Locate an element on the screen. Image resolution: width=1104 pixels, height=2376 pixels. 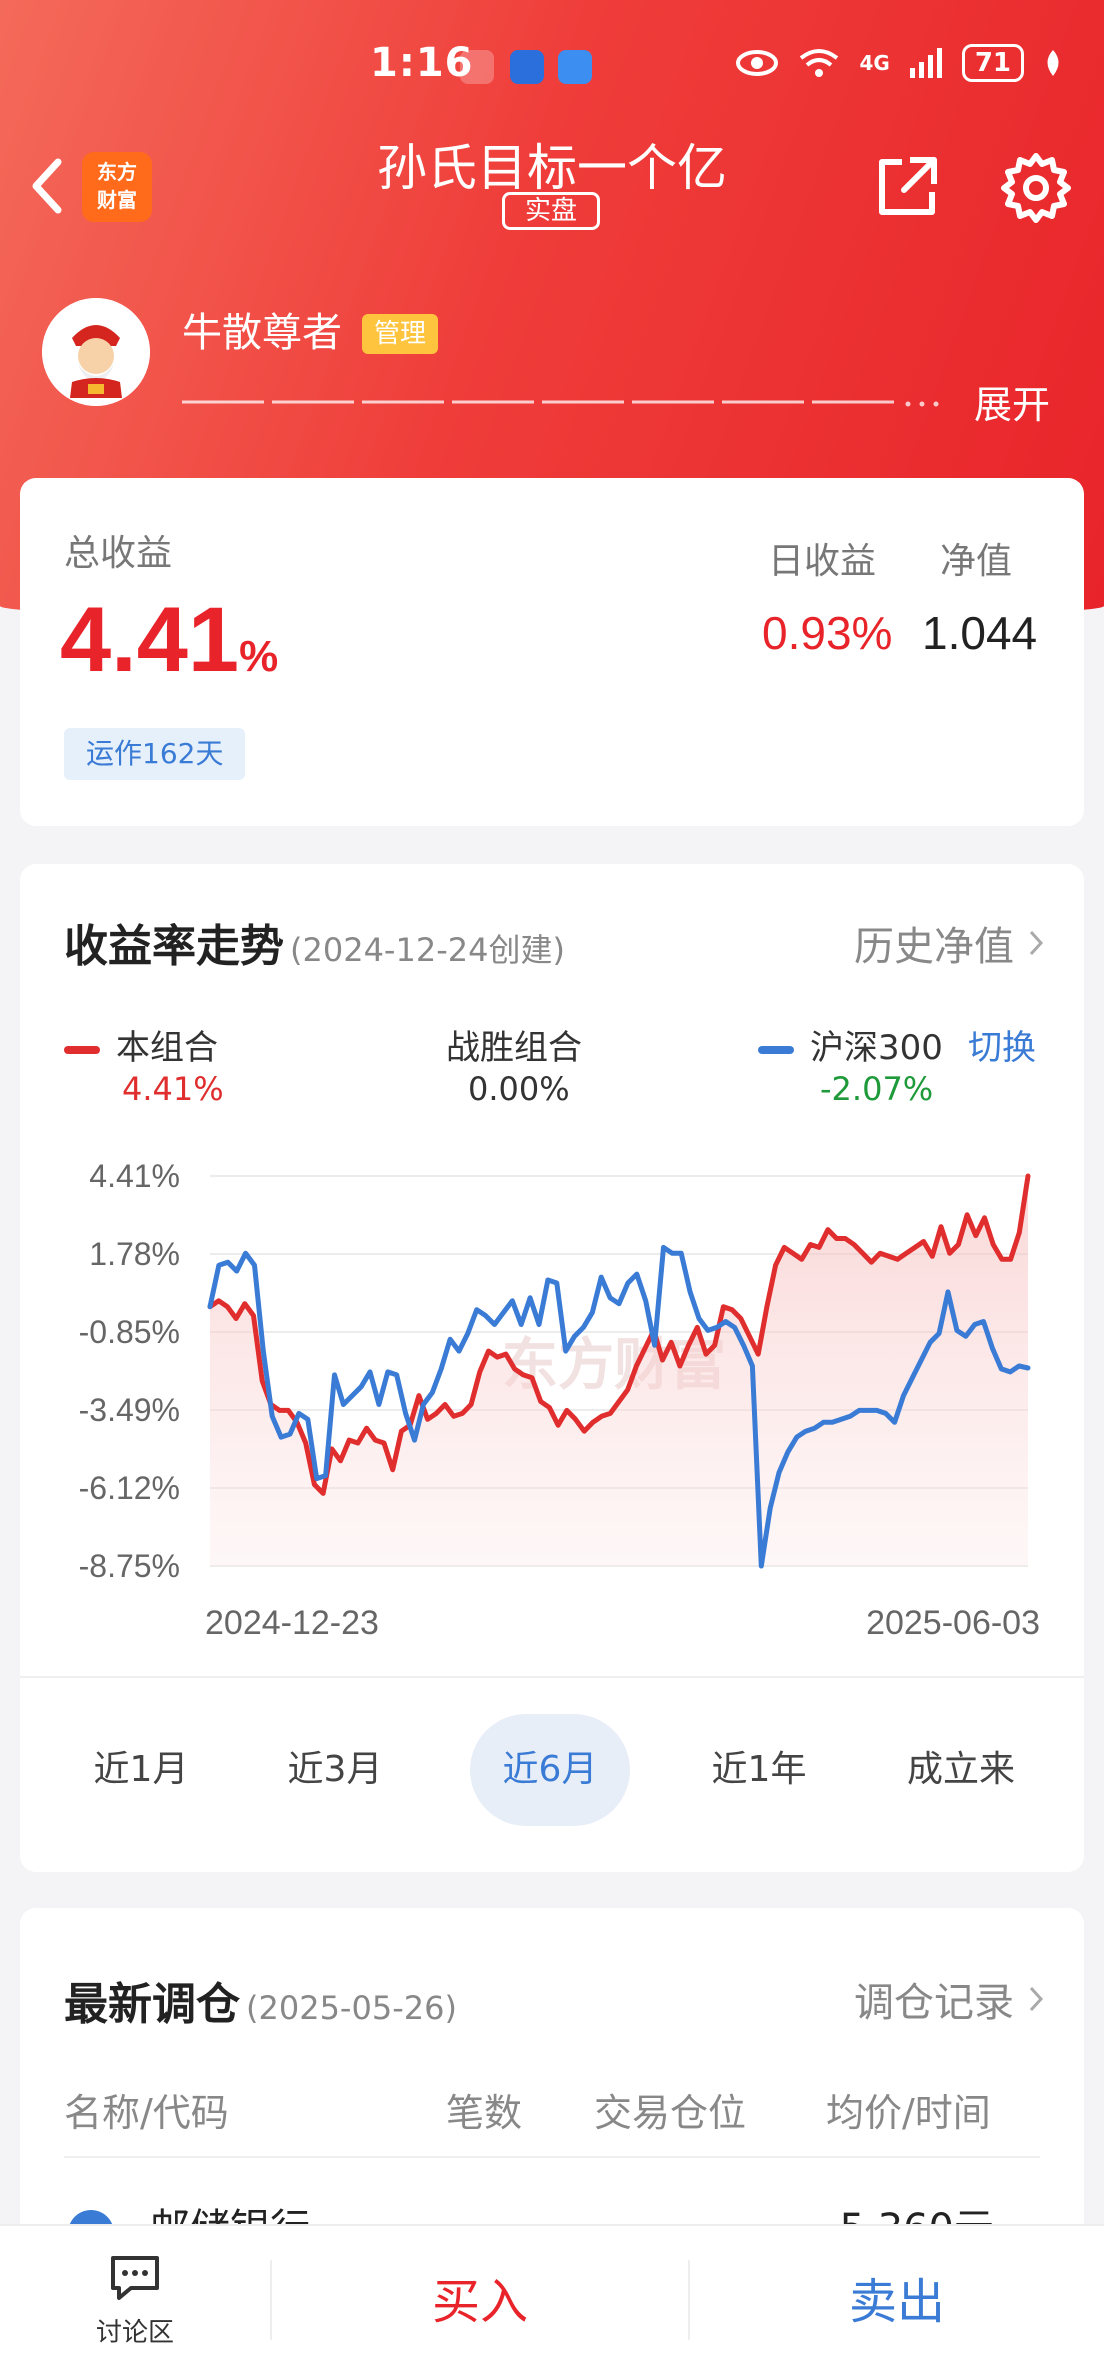
rebalance-date: (2025-05-26) is located at coordinates (351, 2008).